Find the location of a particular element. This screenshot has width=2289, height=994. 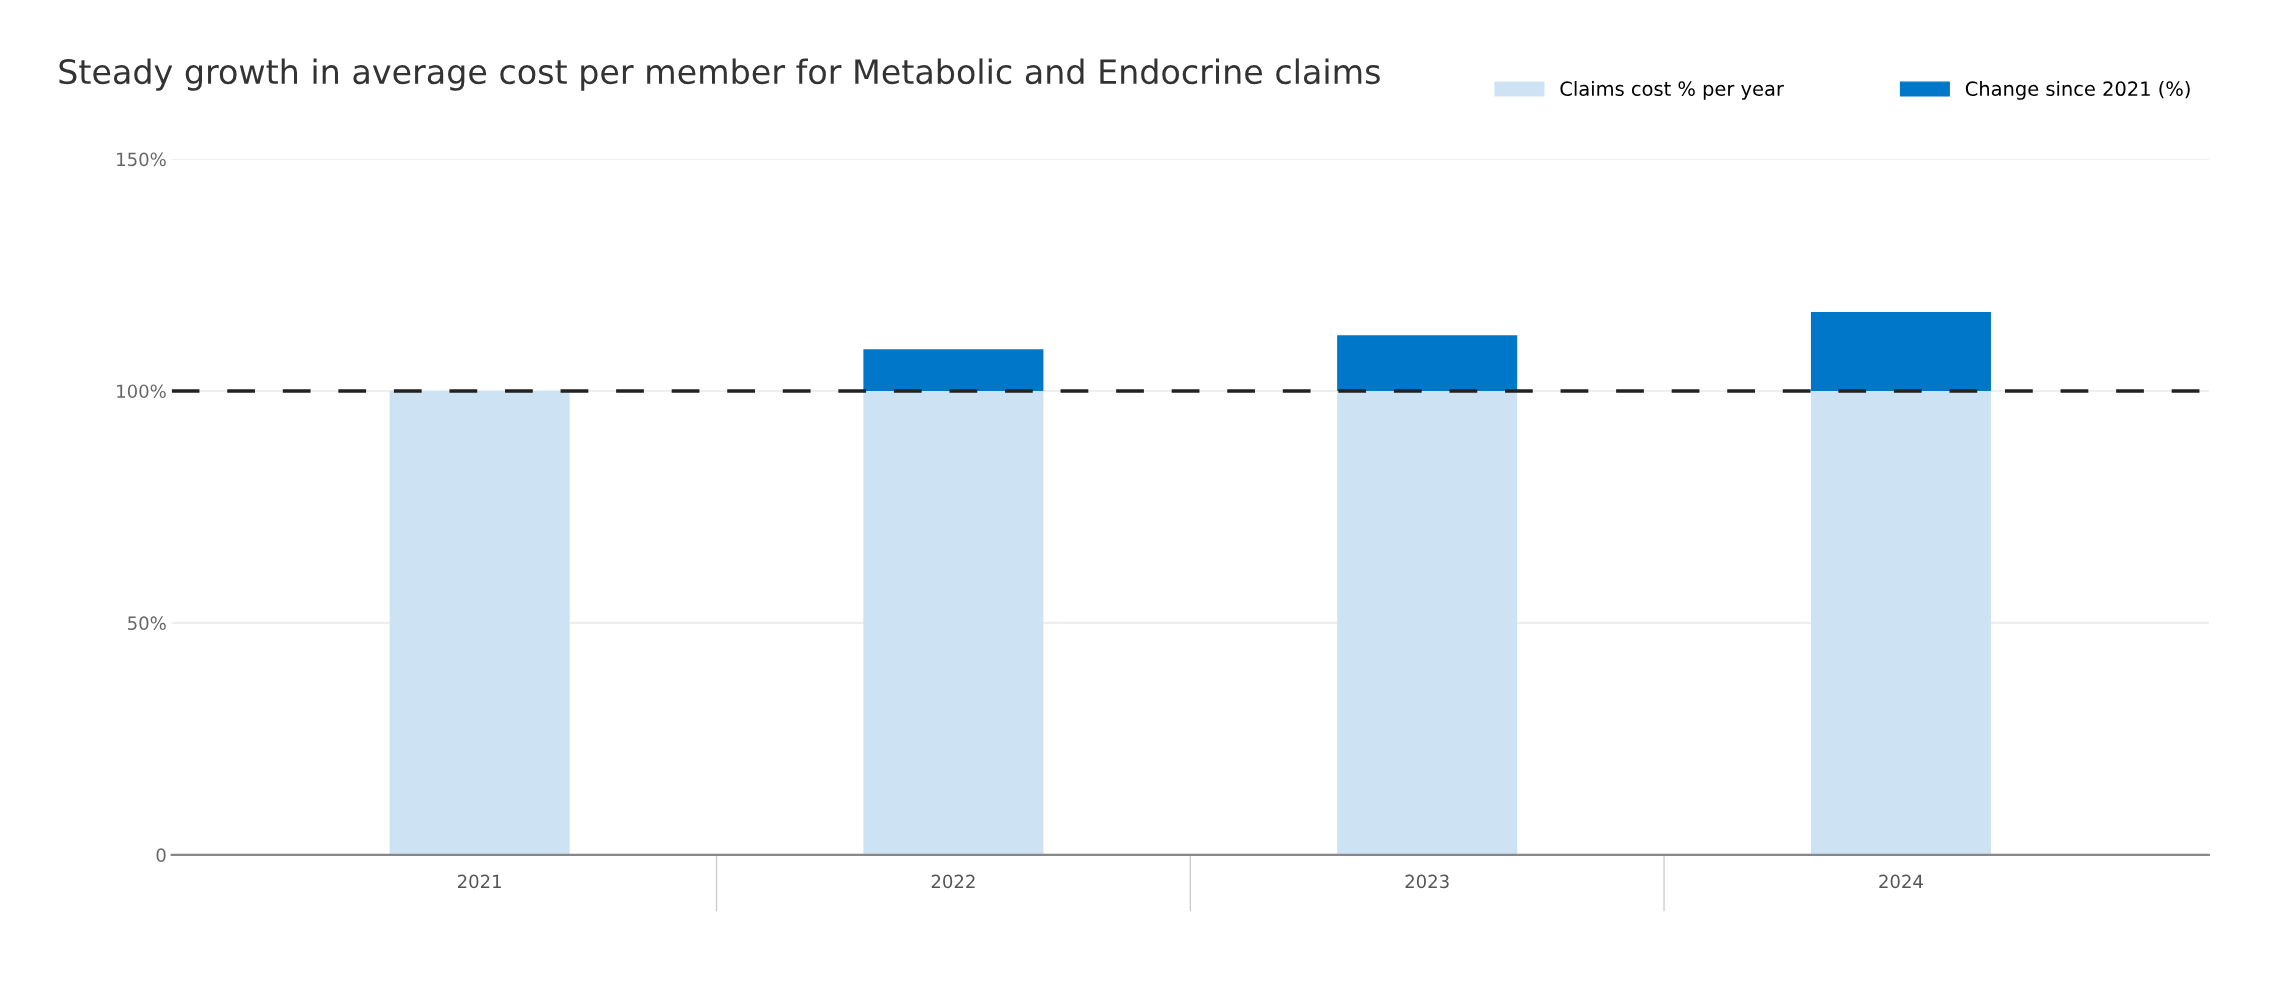

y-tick-label: 0 is located at coordinates (161, 855).